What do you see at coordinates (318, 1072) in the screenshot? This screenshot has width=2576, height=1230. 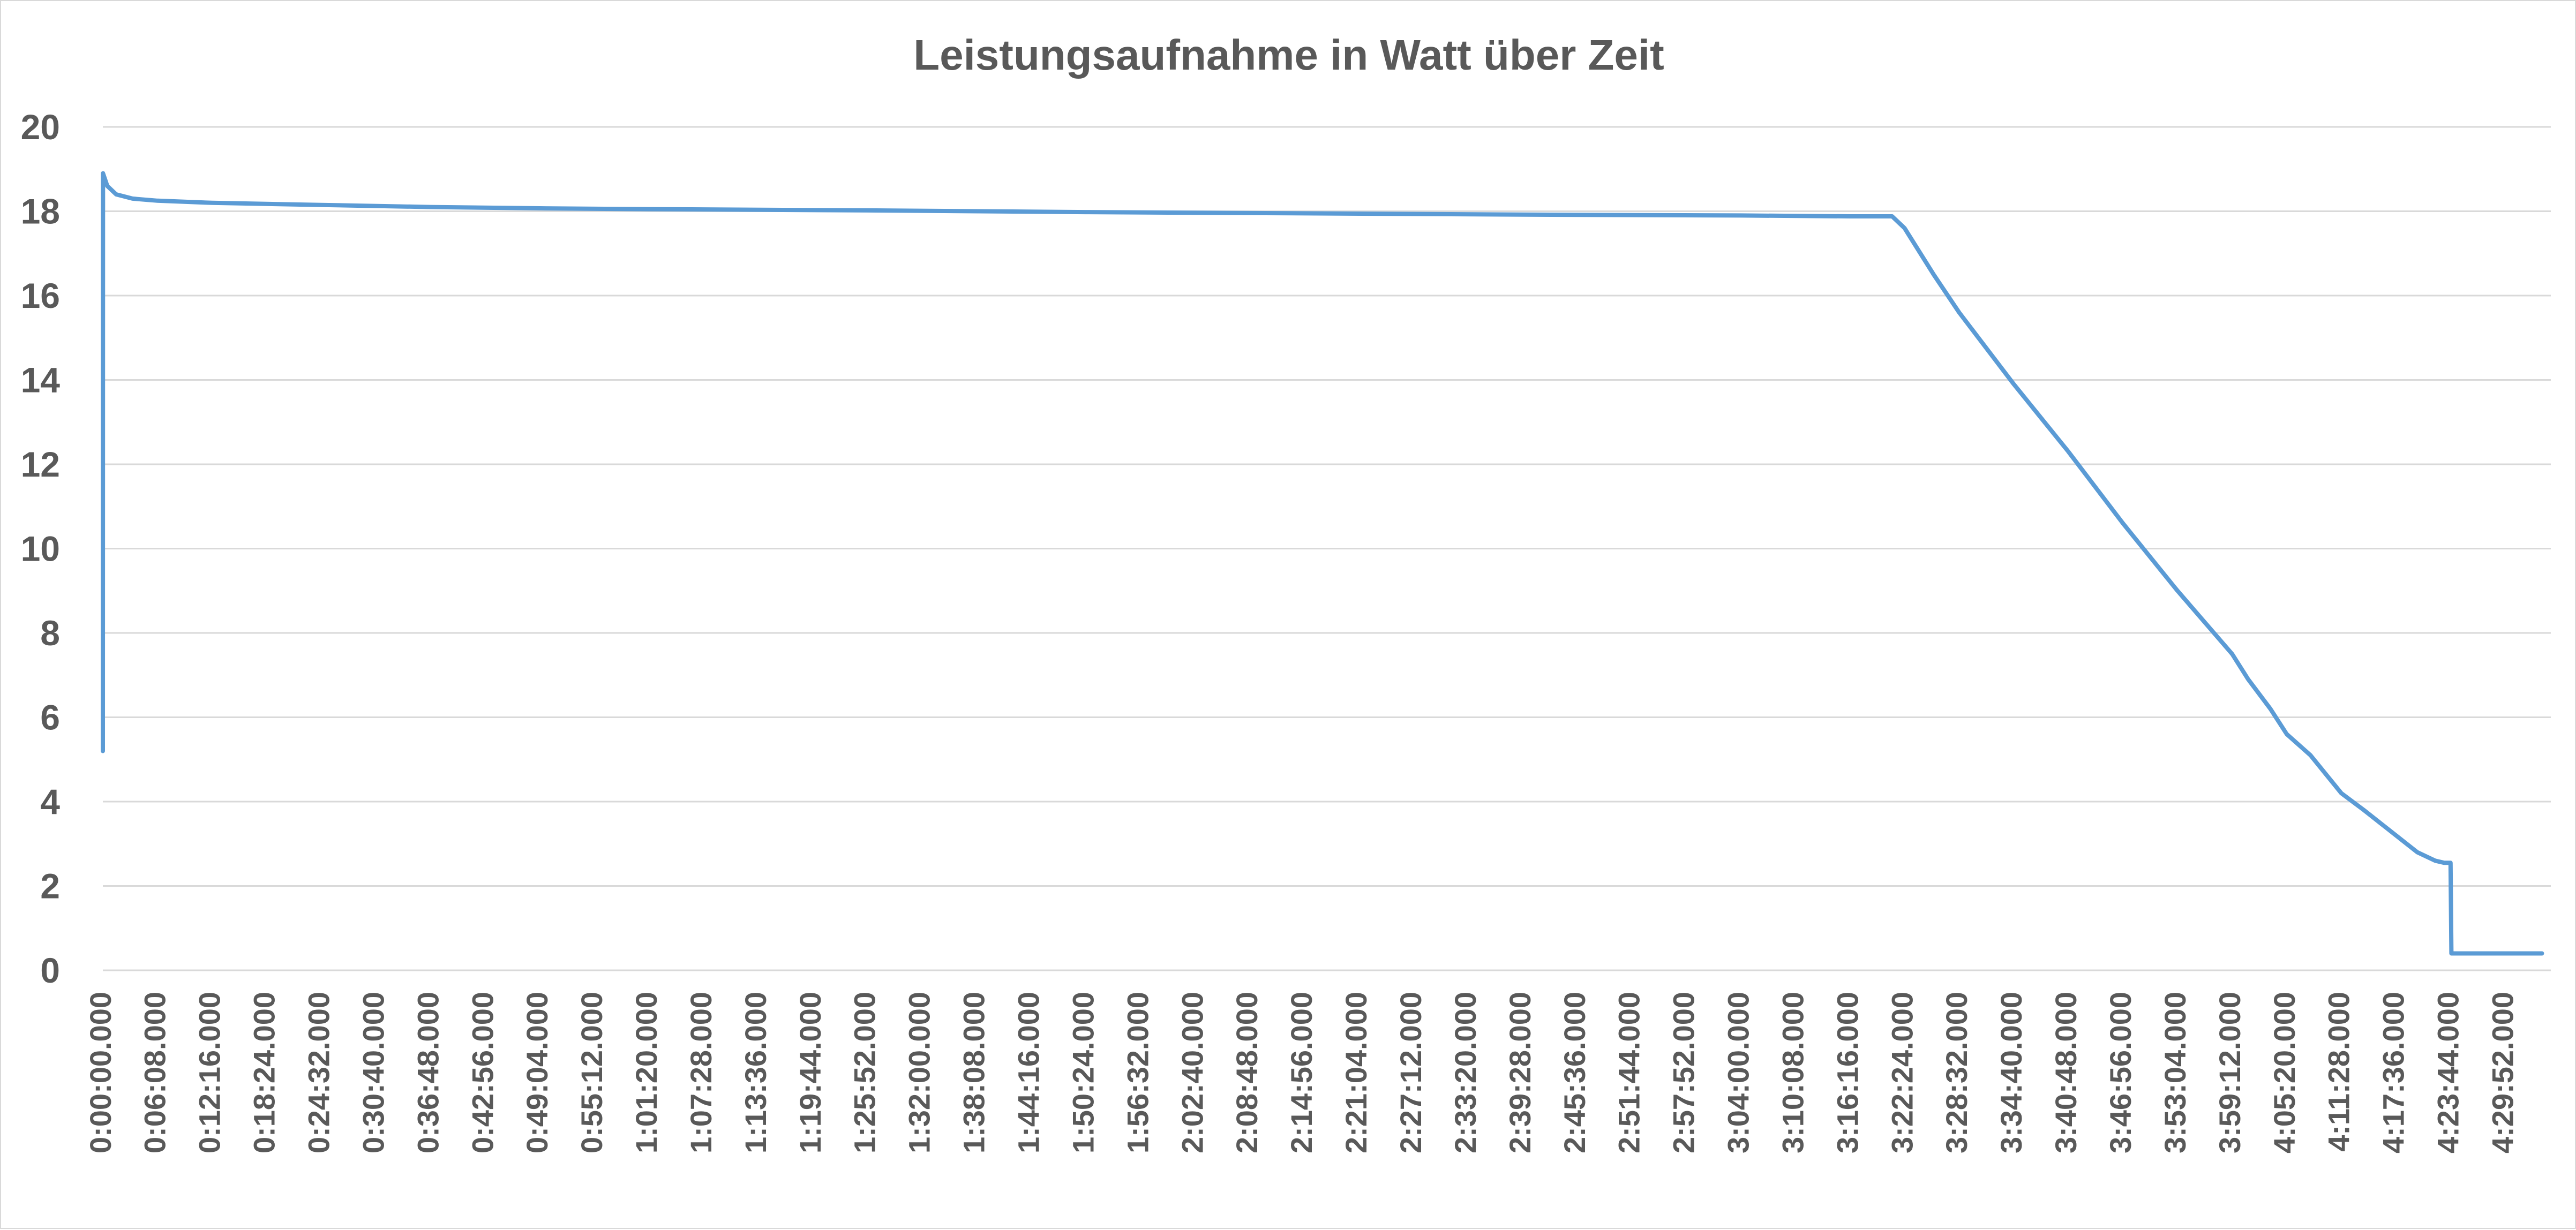 I see `x-tick-label: 0:24:32.000` at bounding box center [318, 1072].